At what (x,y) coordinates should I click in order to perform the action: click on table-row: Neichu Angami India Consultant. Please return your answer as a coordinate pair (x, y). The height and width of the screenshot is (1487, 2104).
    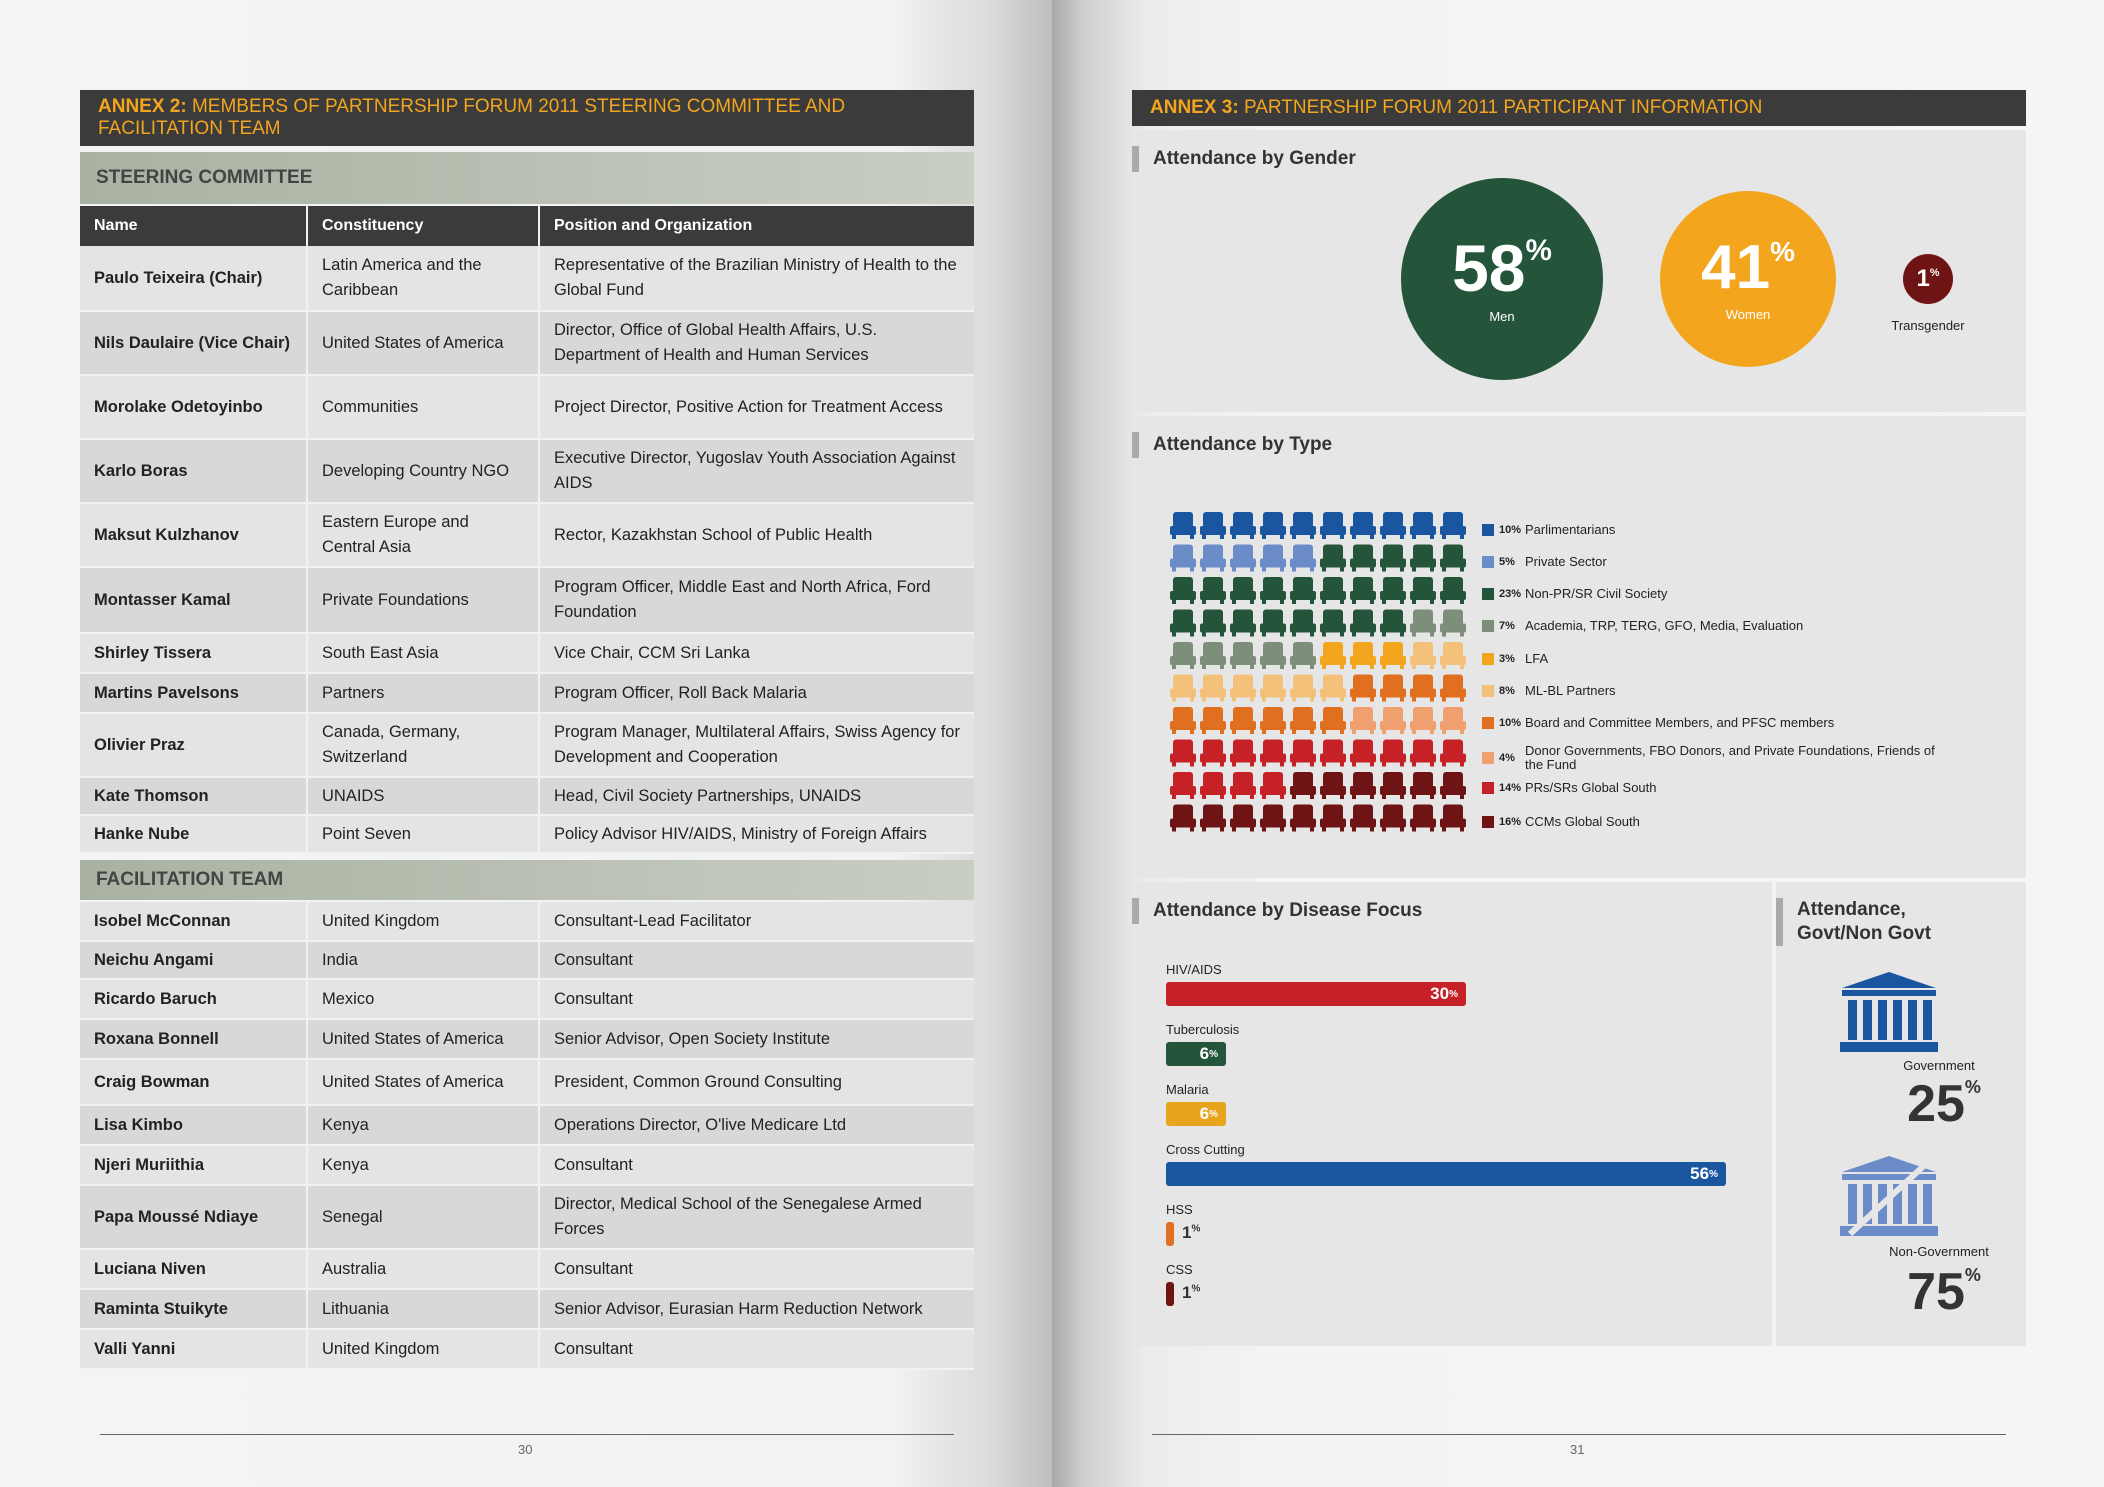
    Looking at the image, I should click on (527, 961).